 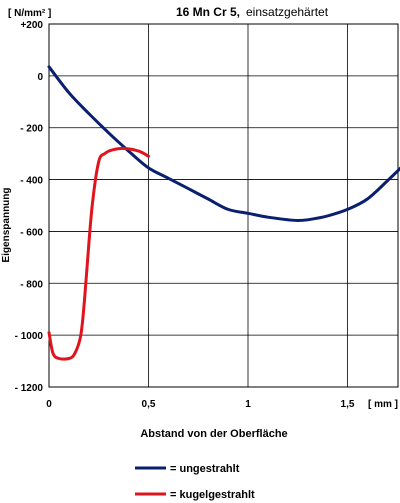 What do you see at coordinates (287, 12) in the screenshot?
I see `chart-subtitle: einsatzgehärtet` at bounding box center [287, 12].